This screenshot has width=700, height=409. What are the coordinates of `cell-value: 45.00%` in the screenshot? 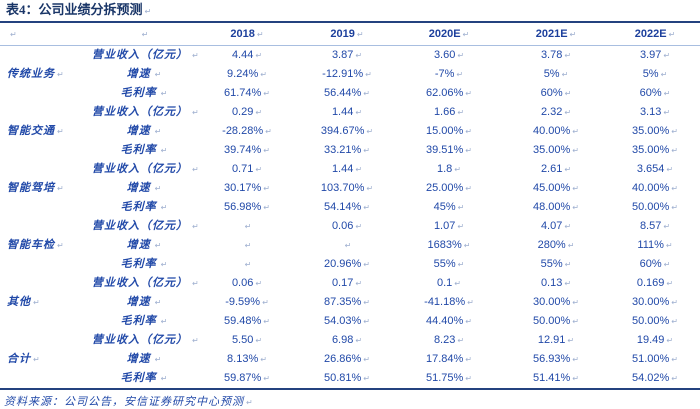 It's located at (551, 188).